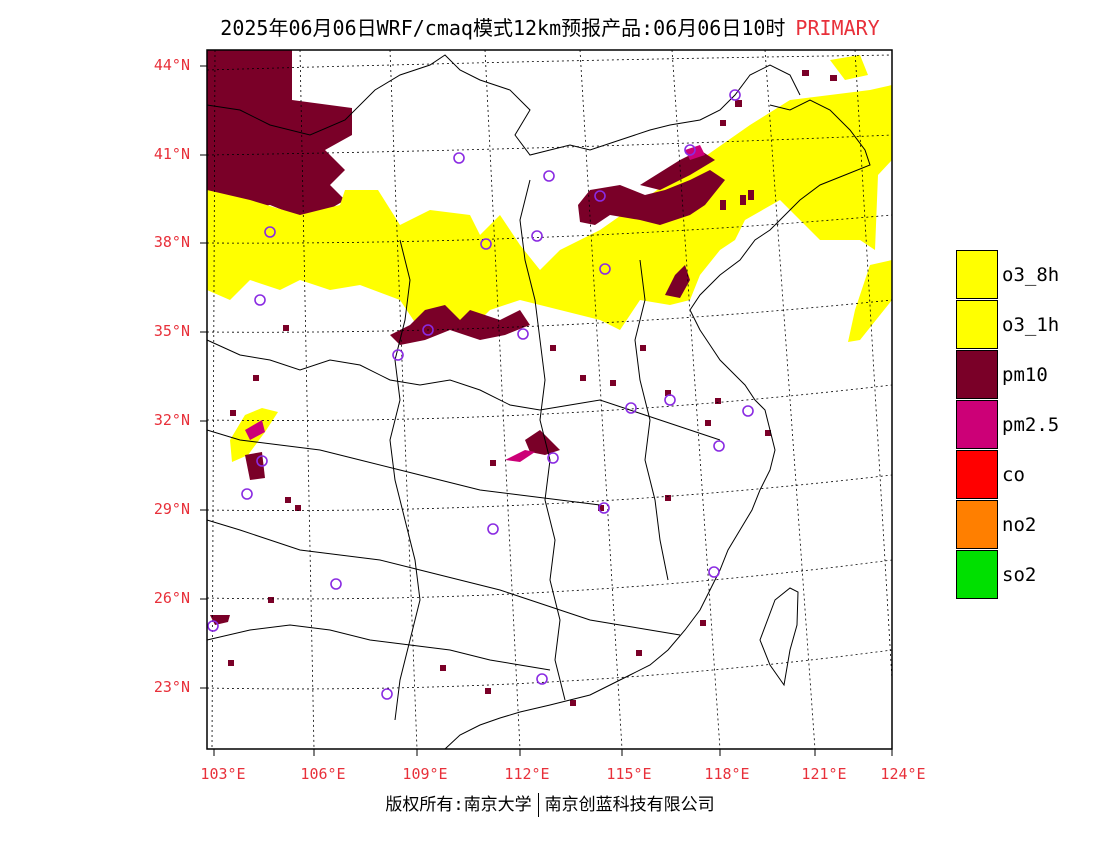 This screenshot has width=1100, height=850. I want to click on lon-label-112e: 112°E, so click(527, 774).